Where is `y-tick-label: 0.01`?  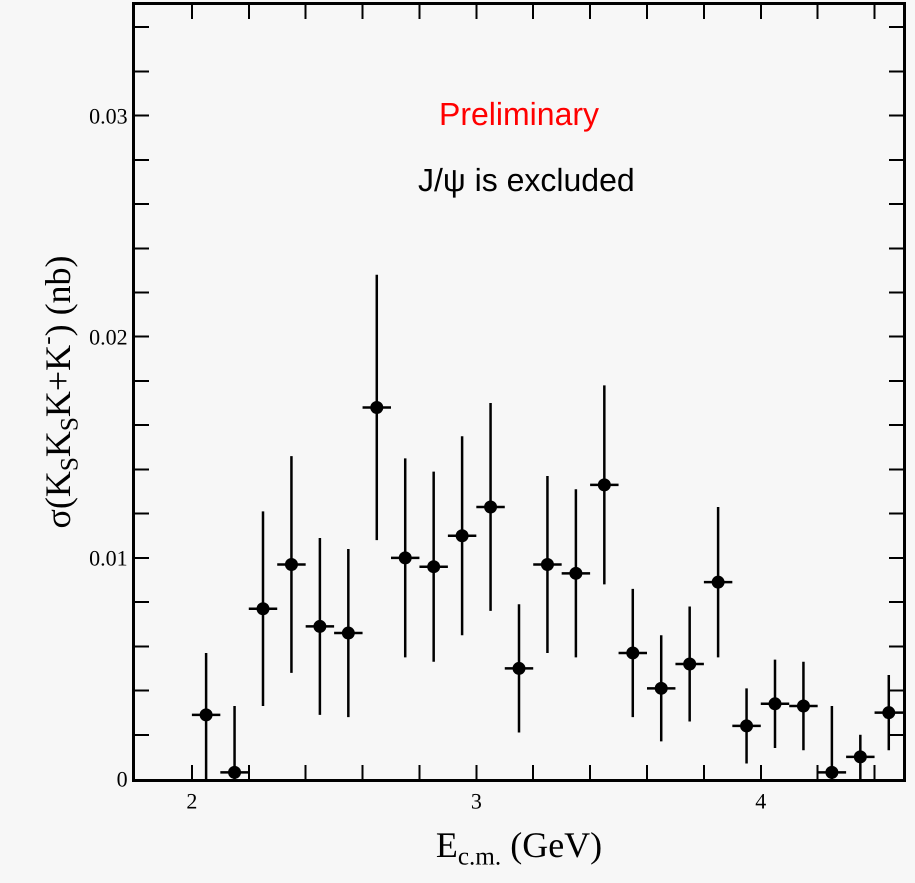 y-tick-label: 0.01 is located at coordinates (108, 558).